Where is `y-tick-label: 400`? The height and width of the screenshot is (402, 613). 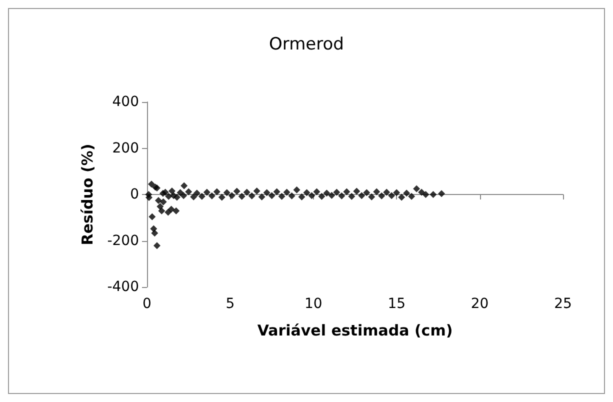 y-tick-label: 400 is located at coordinates (125, 102).